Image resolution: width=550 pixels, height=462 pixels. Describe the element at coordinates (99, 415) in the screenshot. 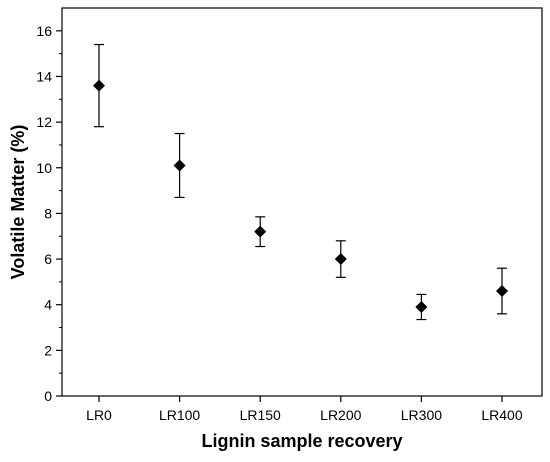

I see `x-tick-label: LR0` at that location.